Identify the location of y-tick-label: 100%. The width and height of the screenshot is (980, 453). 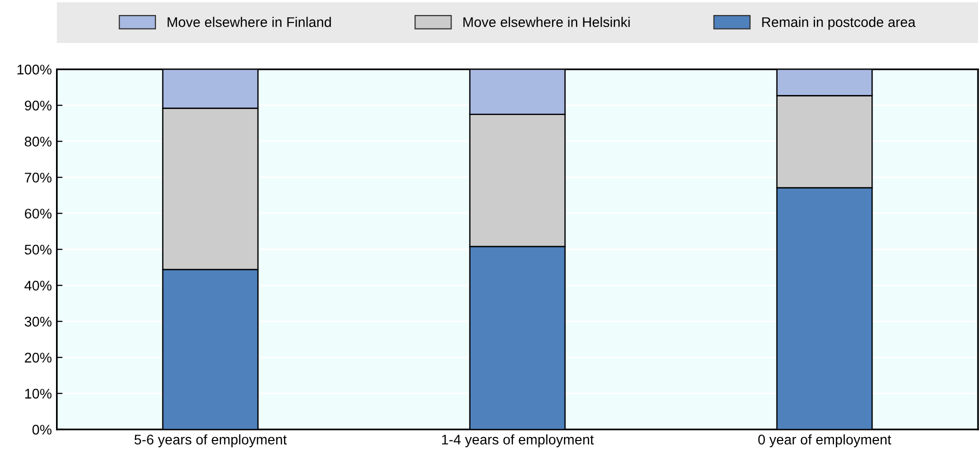
(35, 69).